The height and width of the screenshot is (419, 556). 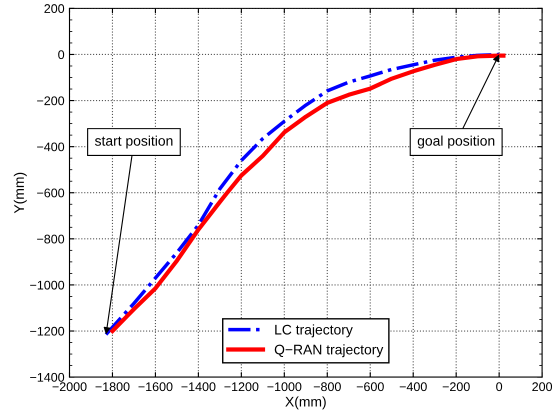 What do you see at coordinates (327, 387) in the screenshot?
I see `x-tick-label: −800` at bounding box center [327, 387].